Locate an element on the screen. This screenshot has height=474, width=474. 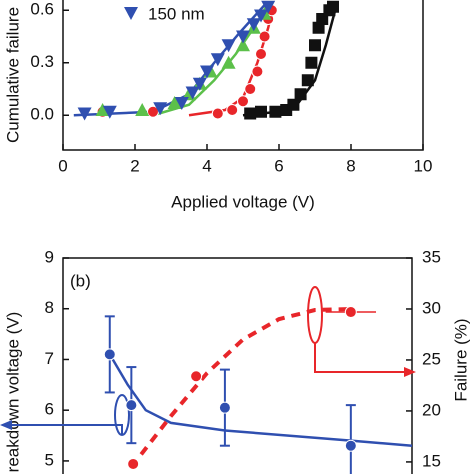
panel-label: (b) is located at coordinates (80, 280).